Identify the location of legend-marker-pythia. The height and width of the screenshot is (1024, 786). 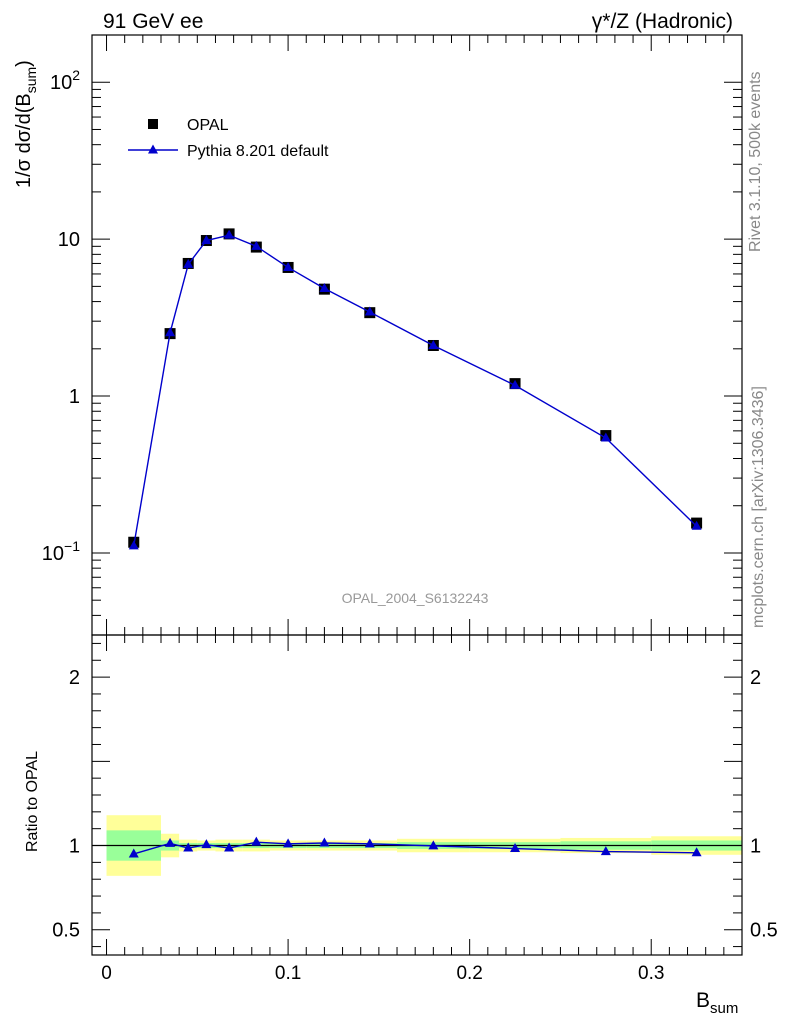
(153, 149).